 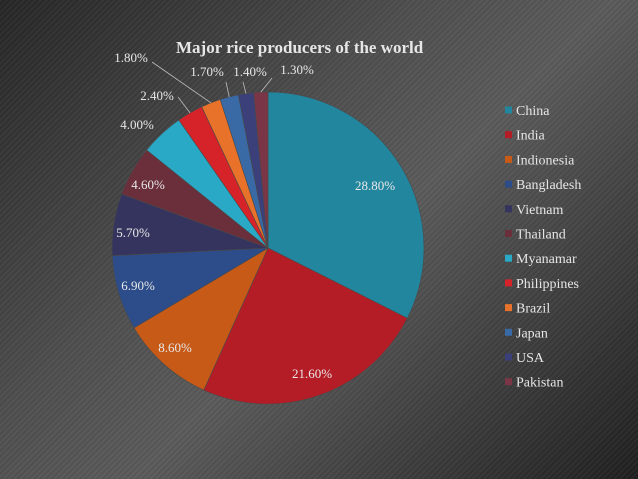 I want to click on legend-swatch-philippines, so click(x=508, y=283).